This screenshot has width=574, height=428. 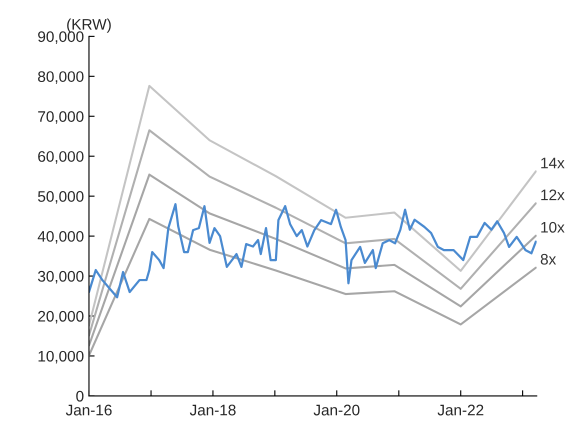 What do you see at coordinates (553, 227) in the screenshot?
I see `series-label: 10x` at bounding box center [553, 227].